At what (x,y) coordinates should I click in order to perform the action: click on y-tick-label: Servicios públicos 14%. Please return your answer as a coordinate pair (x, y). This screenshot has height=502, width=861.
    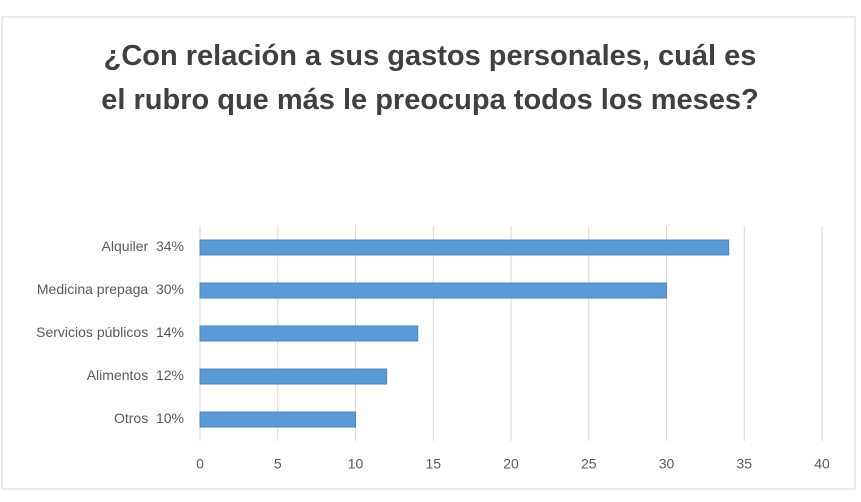
    Looking at the image, I should click on (110, 332).